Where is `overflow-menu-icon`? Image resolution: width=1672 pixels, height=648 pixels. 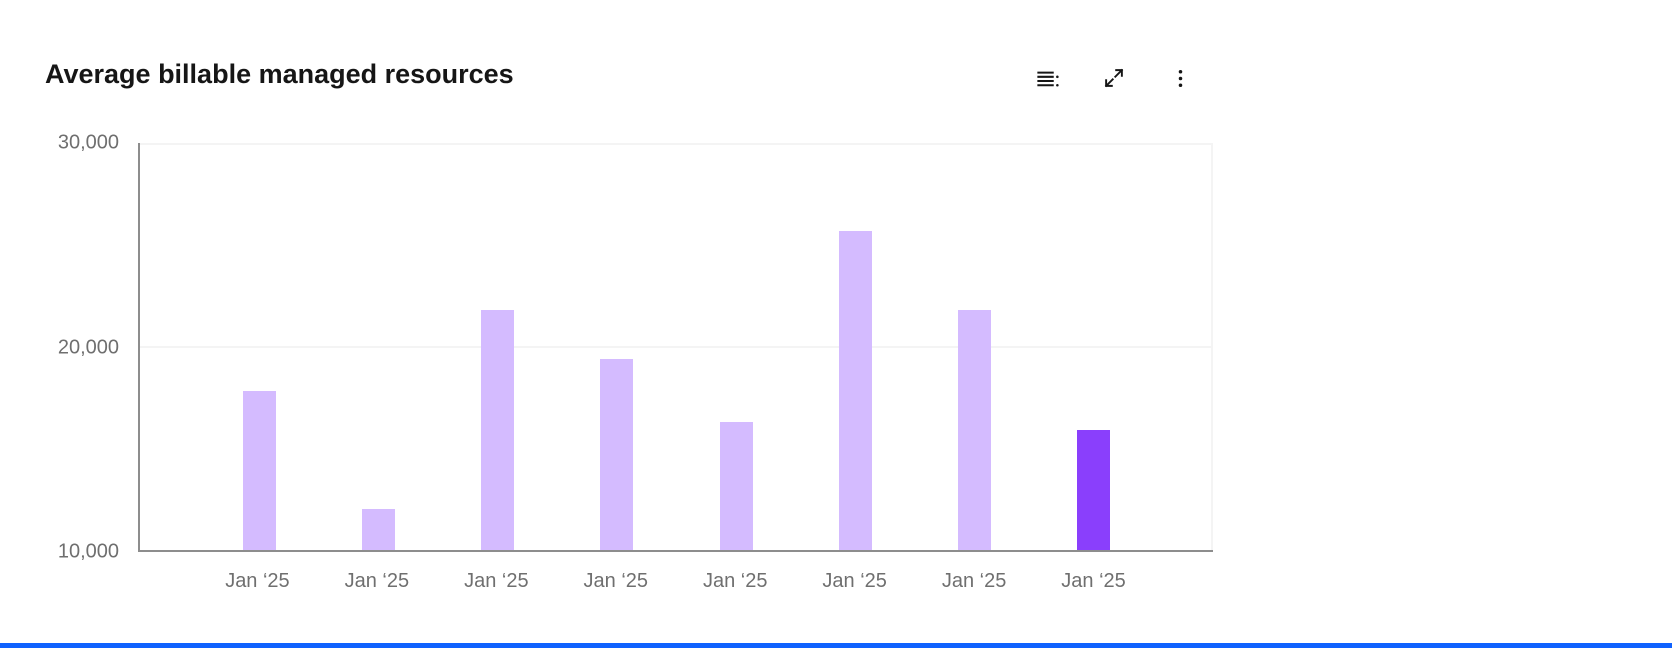 overflow-menu-icon is located at coordinates (1180, 78).